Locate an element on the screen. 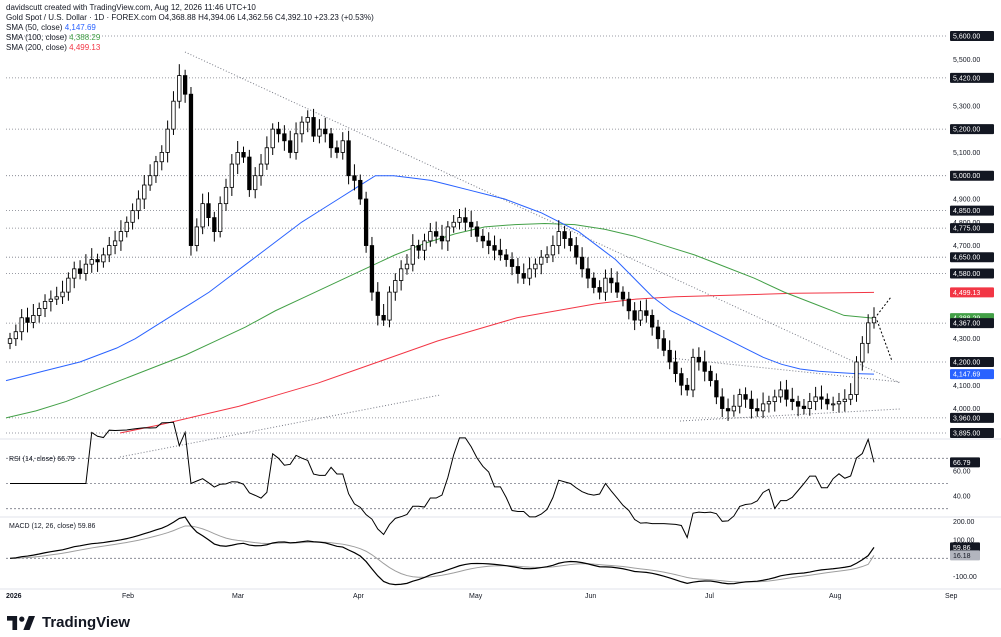 This screenshot has width=1001, height=637. price-tag-label: 4,650.00 is located at coordinates (966, 258).